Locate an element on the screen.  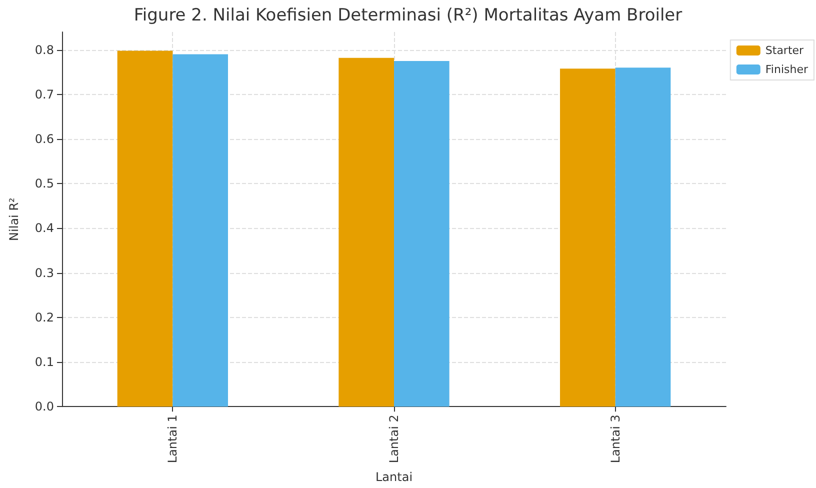
x-tick-label: Lantai 3 is located at coordinates (615, 439).